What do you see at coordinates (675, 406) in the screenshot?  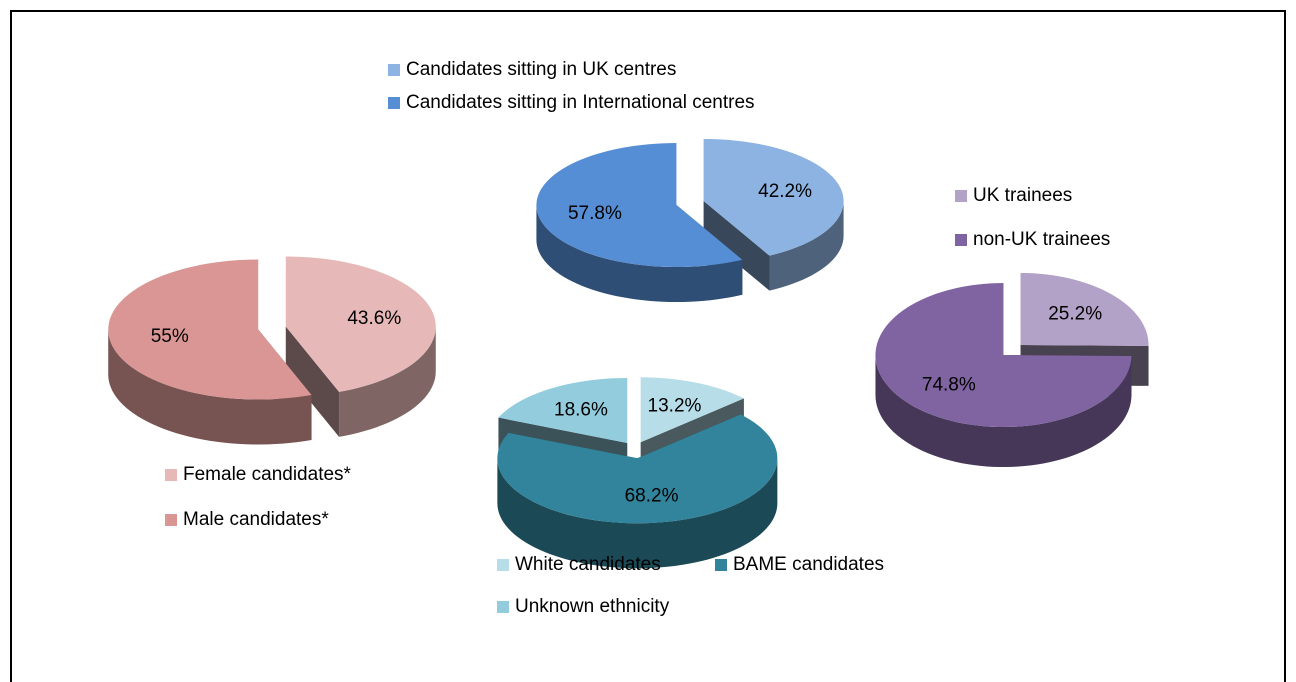 I see `data-label: 13.2%` at bounding box center [675, 406].